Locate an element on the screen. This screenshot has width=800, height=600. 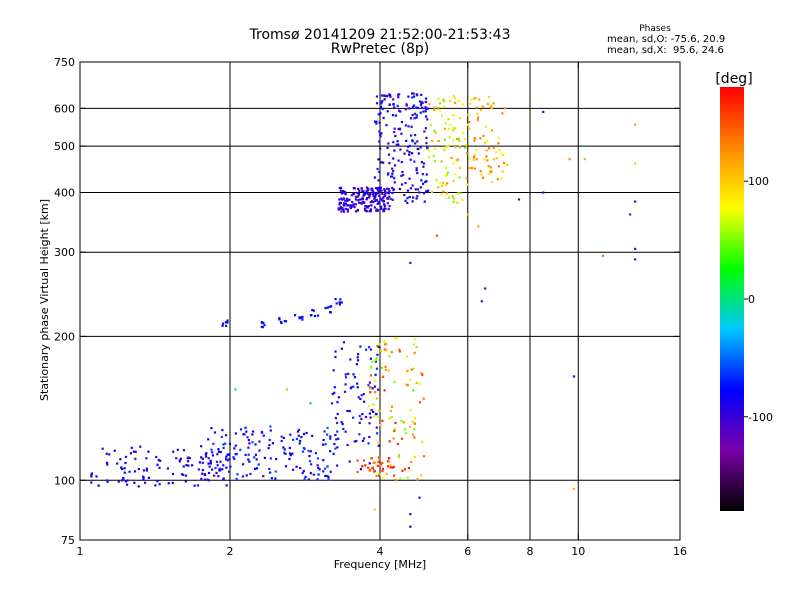
chart-subtitle: RwPretec (8p) is located at coordinates (380, 49).